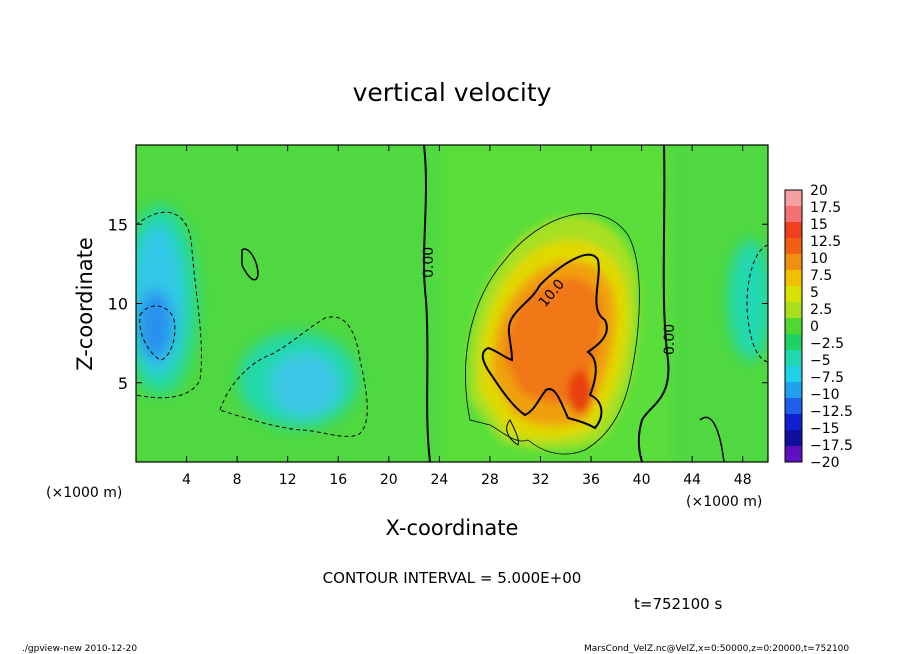 The image size is (904, 654). What do you see at coordinates (814, 327) in the screenshot?
I see `colorbar-label: 0` at bounding box center [814, 327].